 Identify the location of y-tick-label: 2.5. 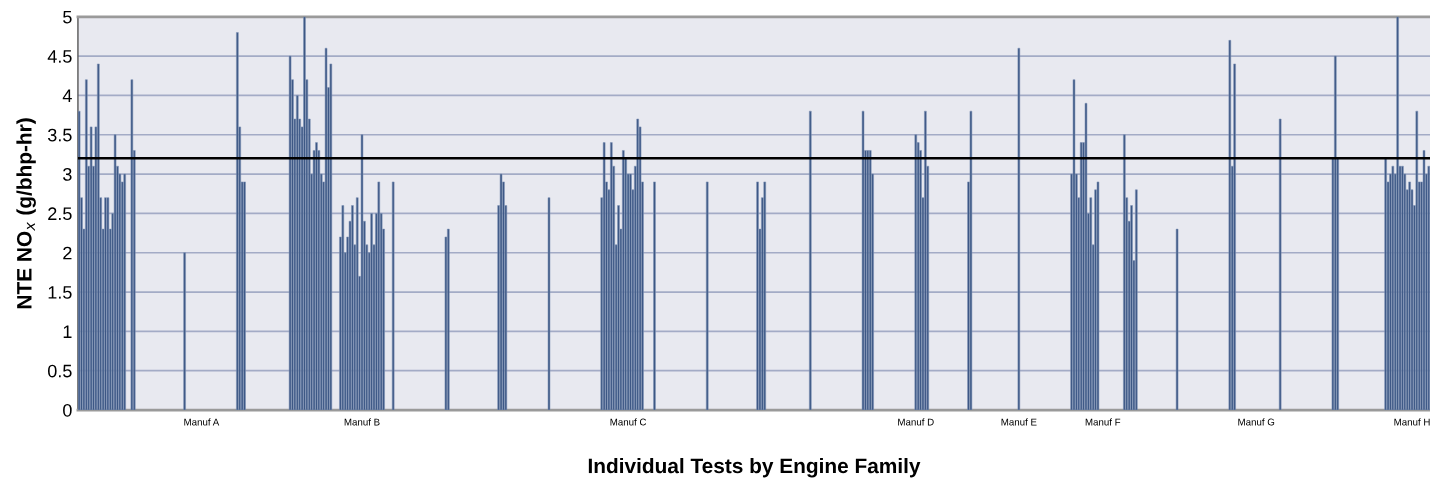
(60, 214).